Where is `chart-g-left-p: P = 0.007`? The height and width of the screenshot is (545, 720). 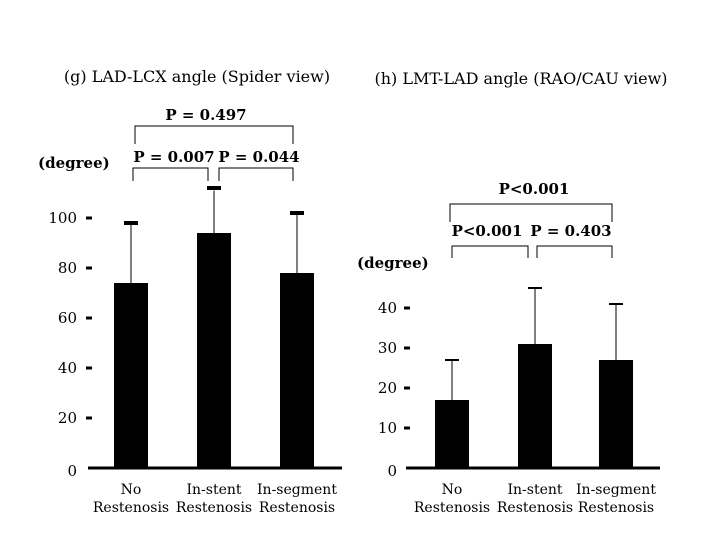
chart-g-left-p: P = 0.007 is located at coordinates (173, 157).